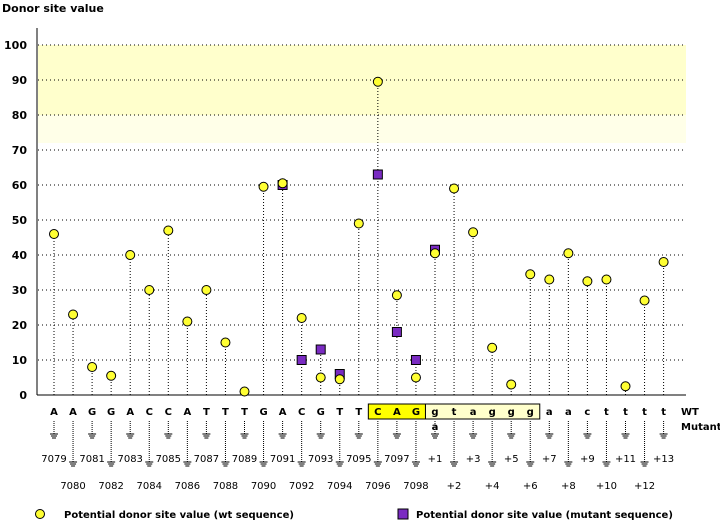  I want to click on wt-base-7086: A, so click(187, 412).